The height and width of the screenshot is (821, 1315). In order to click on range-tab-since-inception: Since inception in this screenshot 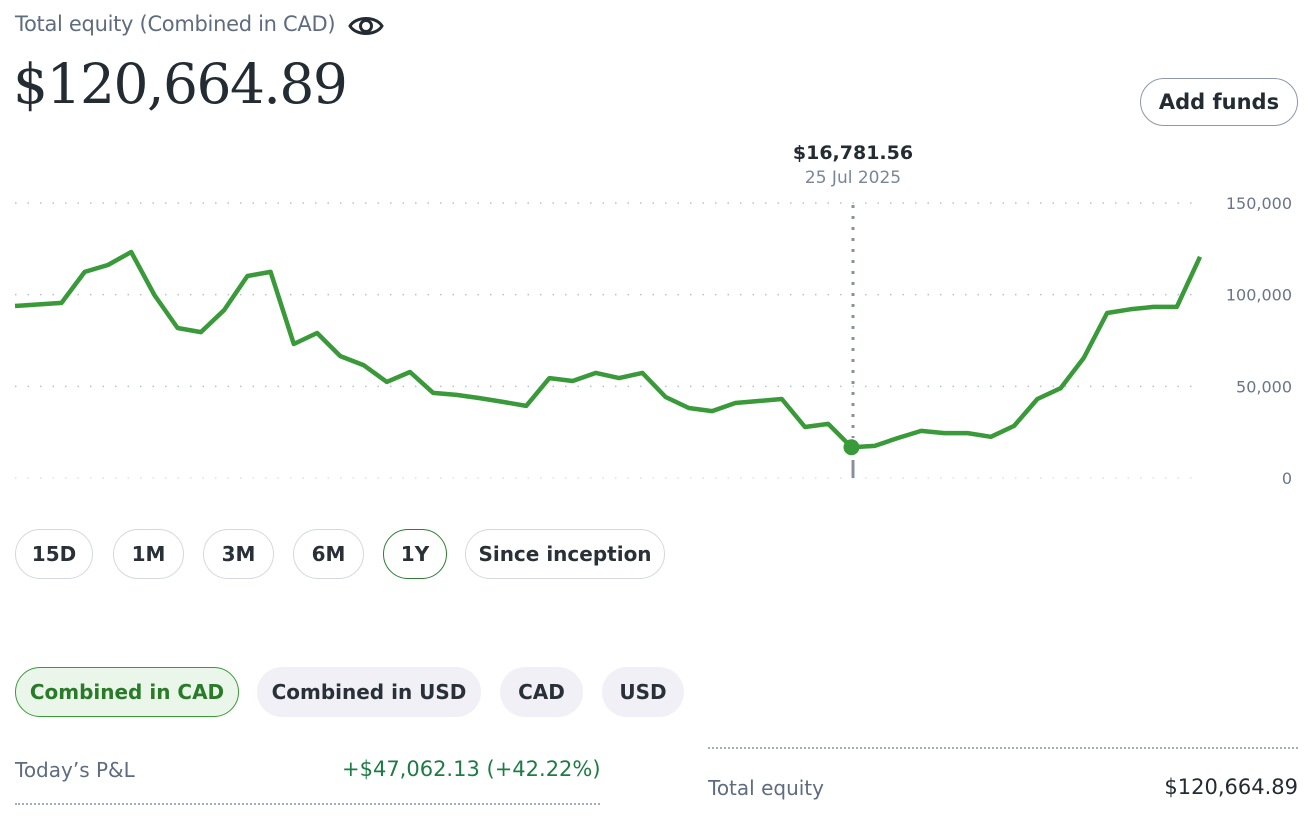, I will do `click(565, 554)`.